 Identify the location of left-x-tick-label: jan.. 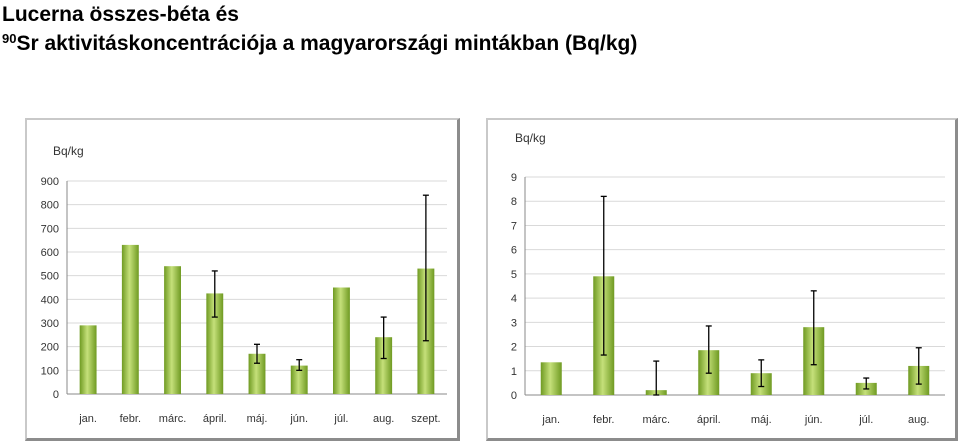
(87, 419).